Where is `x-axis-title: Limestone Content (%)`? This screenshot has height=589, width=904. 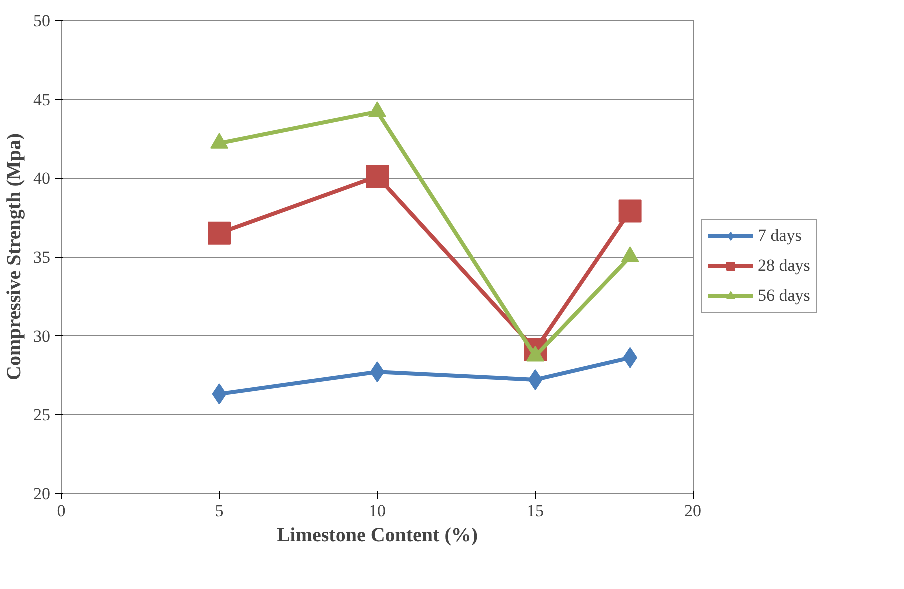
x-axis-title: Limestone Content (%) is located at coordinates (377, 535).